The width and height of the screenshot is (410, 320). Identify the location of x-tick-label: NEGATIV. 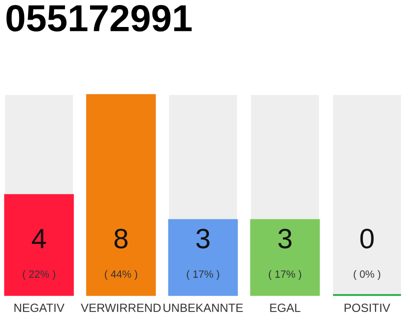
(39, 308).